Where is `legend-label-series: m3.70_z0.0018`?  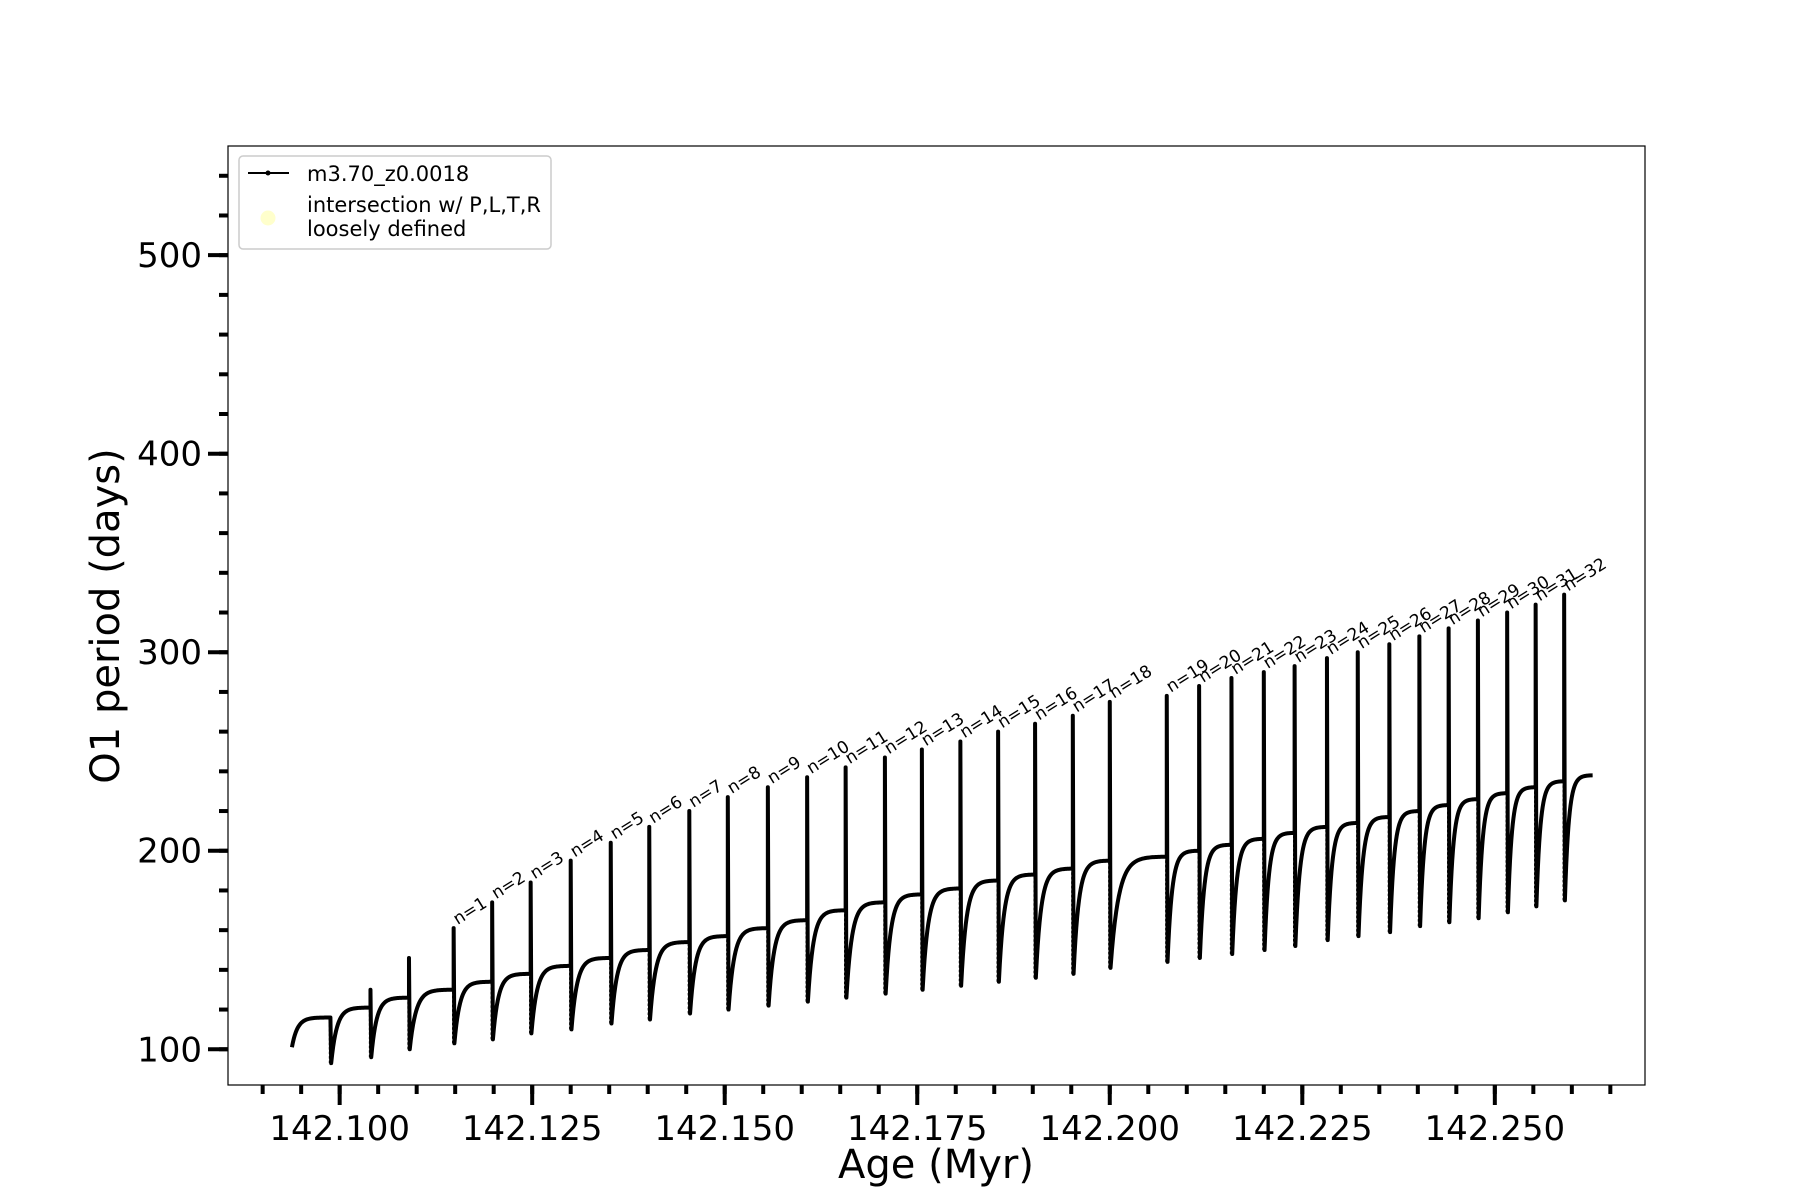
legend-label-series: m3.70_z0.0018 is located at coordinates (388, 174).